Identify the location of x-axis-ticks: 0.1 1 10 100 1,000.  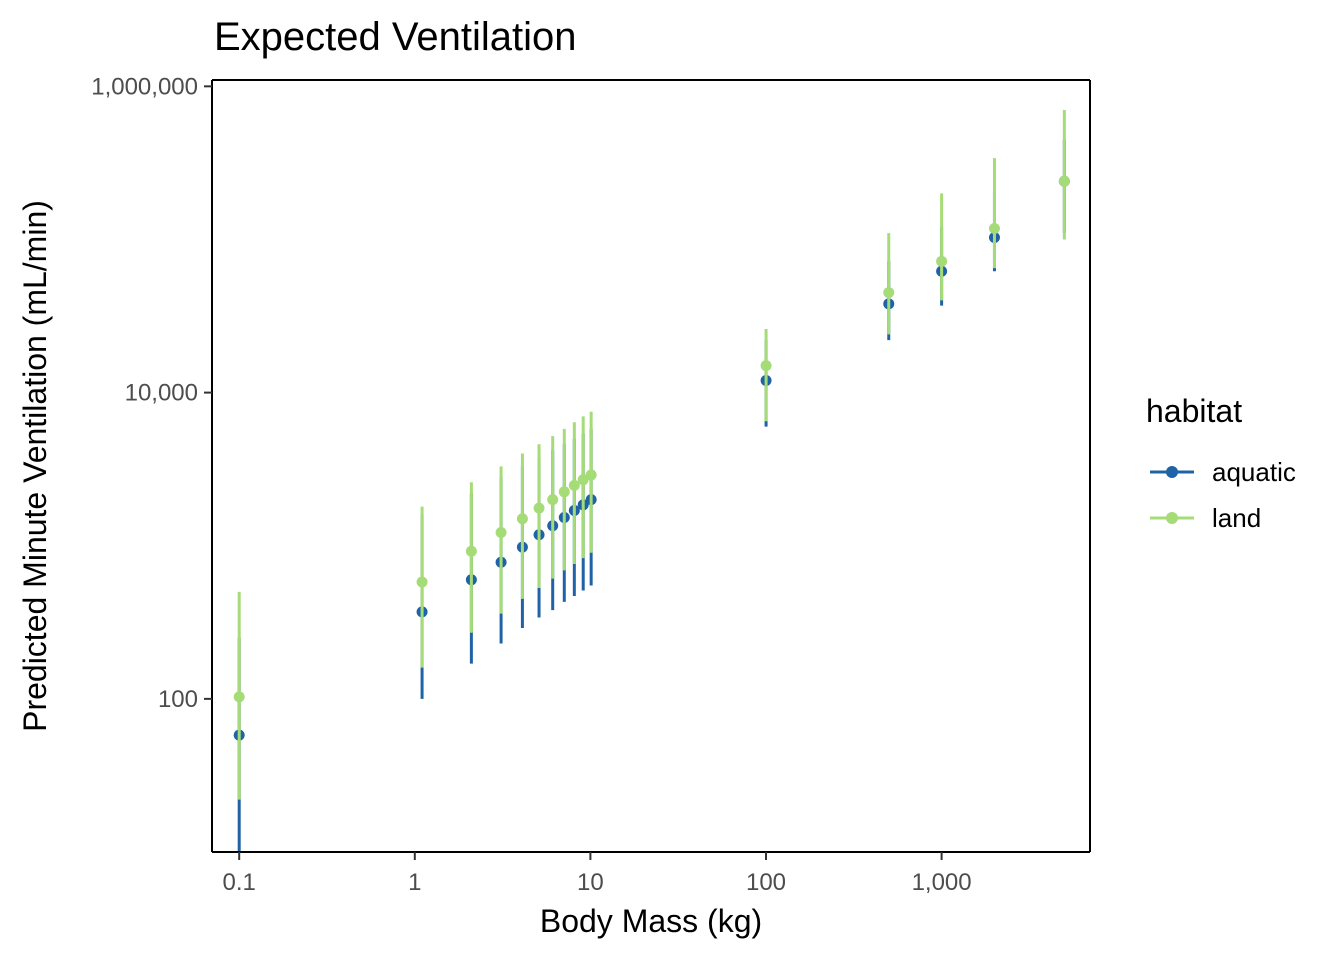
(597, 874).